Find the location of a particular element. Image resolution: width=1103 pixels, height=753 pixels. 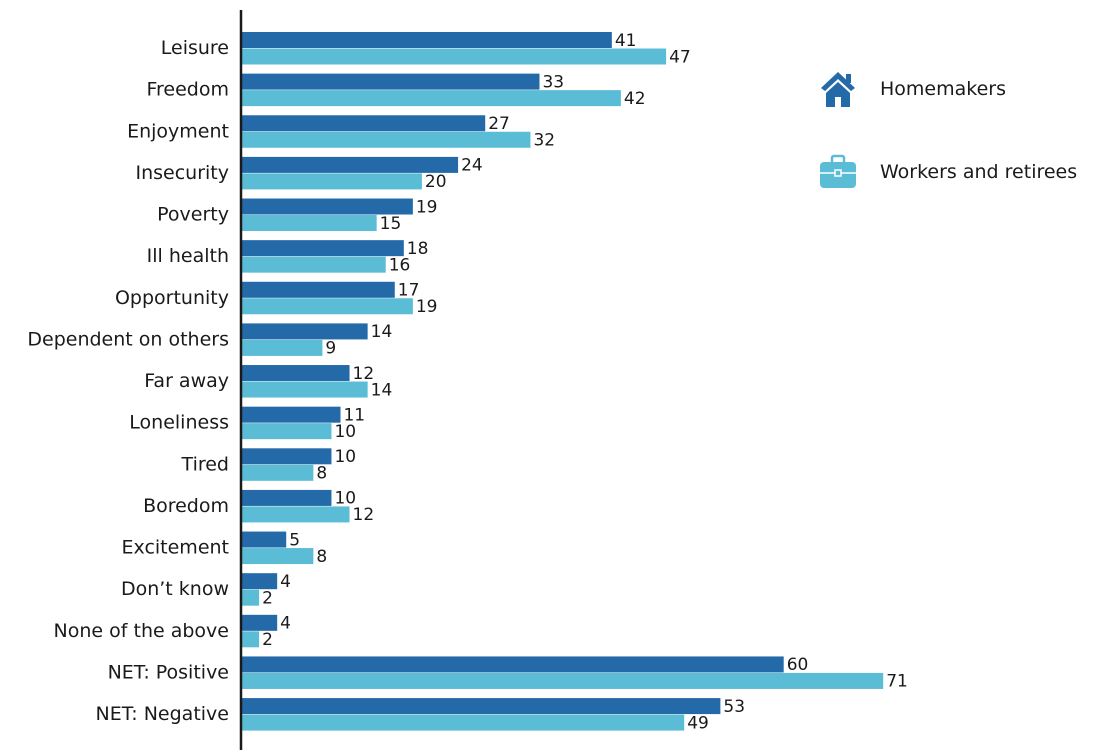

value-label-homemakers: 33 is located at coordinates (553, 82).